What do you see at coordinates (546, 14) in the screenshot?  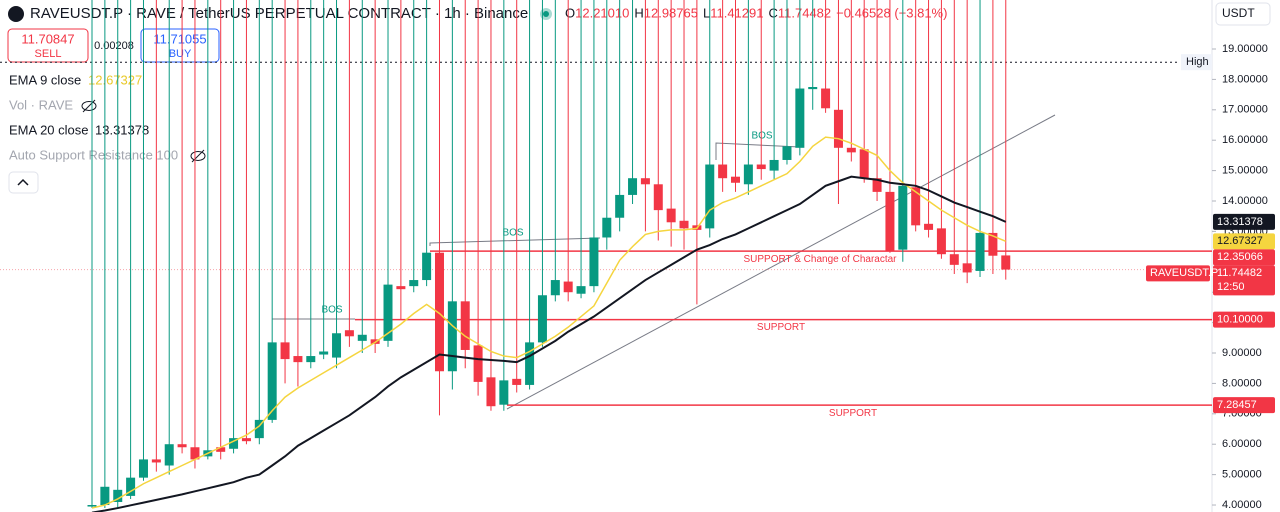 I see `status-dot` at bounding box center [546, 14].